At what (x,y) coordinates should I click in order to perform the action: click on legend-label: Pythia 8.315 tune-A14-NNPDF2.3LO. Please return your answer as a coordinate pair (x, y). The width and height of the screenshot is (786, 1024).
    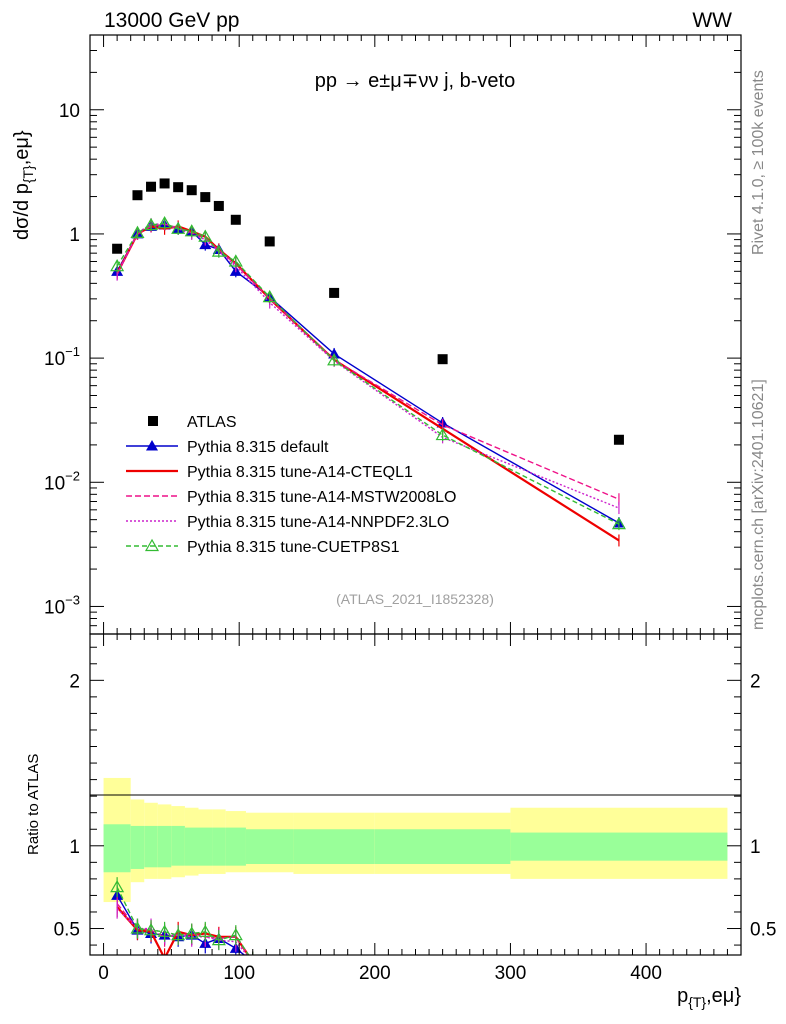
    Looking at the image, I should click on (318, 522).